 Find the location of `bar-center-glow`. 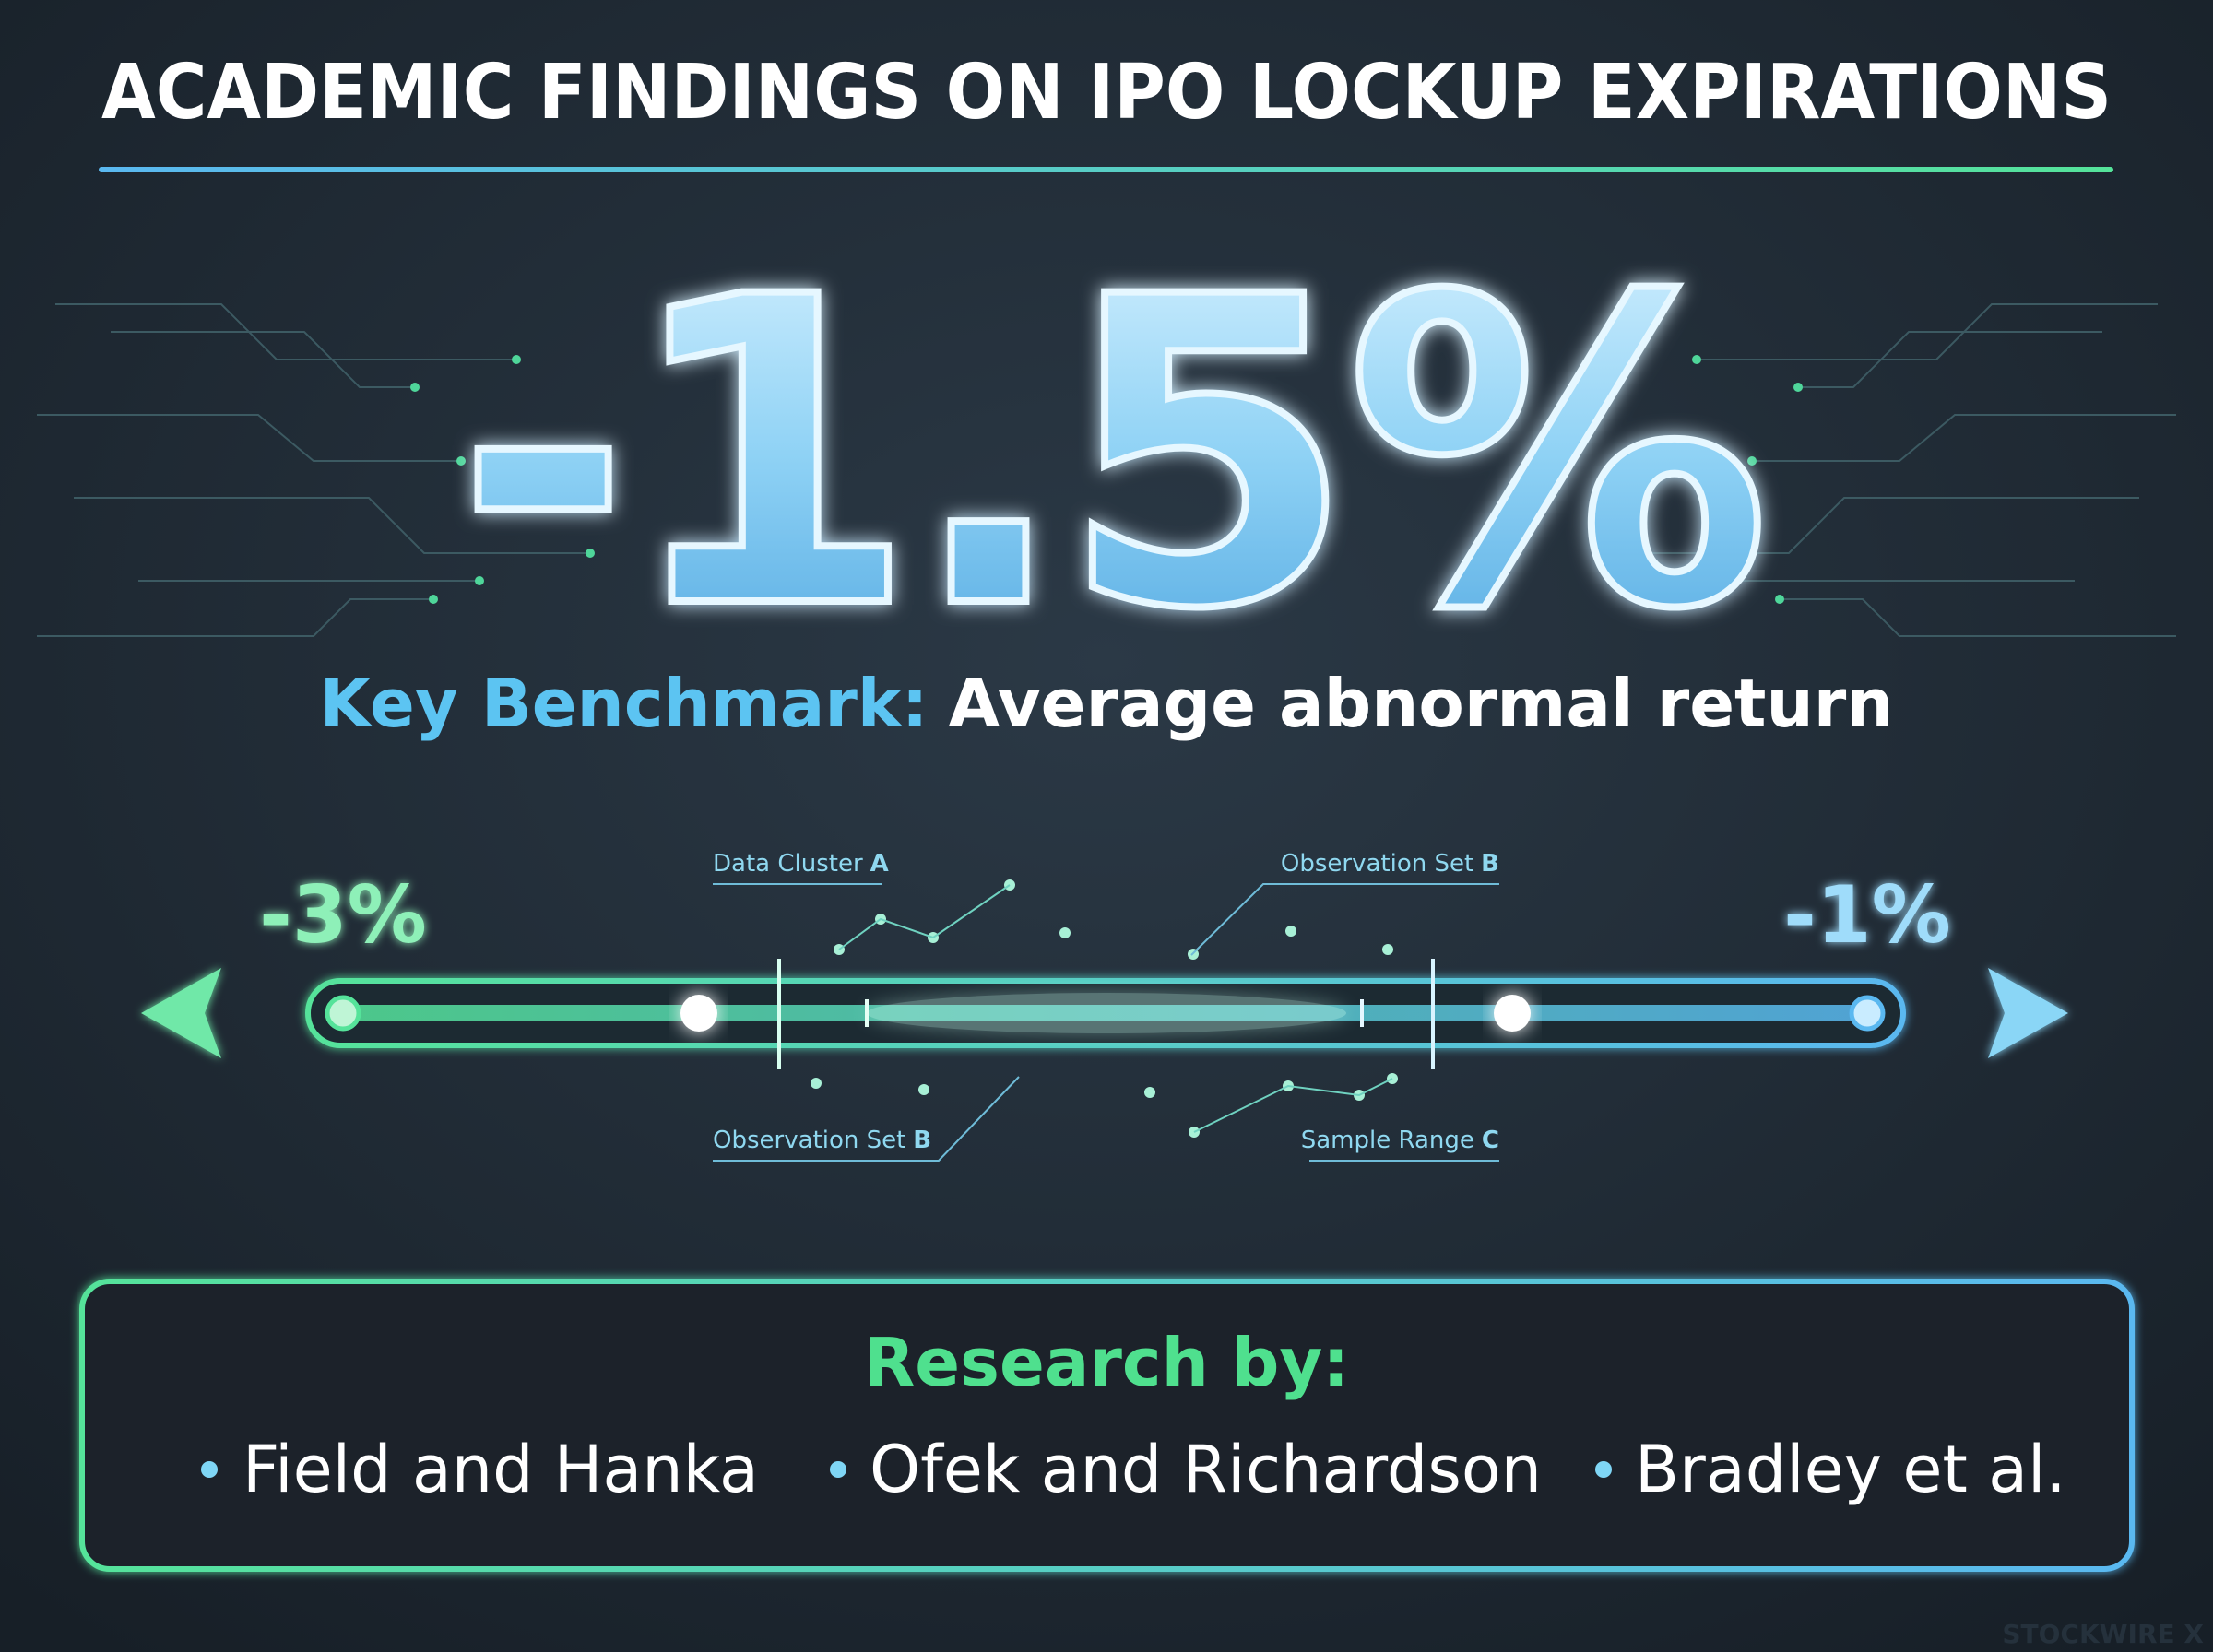

bar-center-glow is located at coordinates (1106, 1013).